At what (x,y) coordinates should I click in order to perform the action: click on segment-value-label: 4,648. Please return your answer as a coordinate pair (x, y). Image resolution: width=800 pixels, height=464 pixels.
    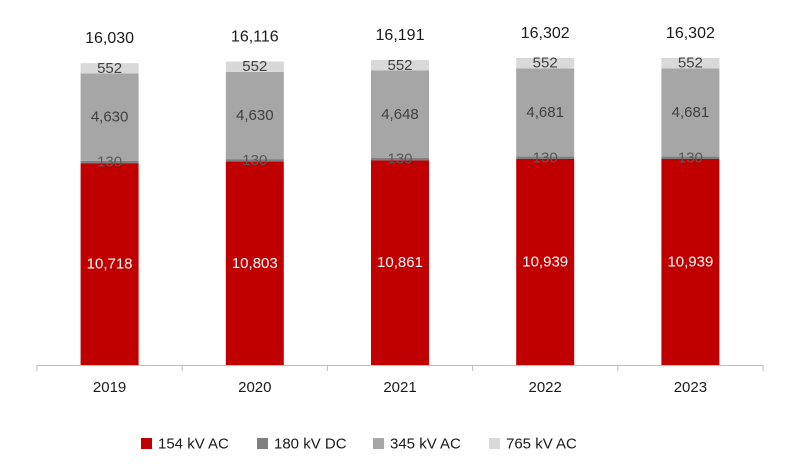
    Looking at the image, I should click on (400, 114).